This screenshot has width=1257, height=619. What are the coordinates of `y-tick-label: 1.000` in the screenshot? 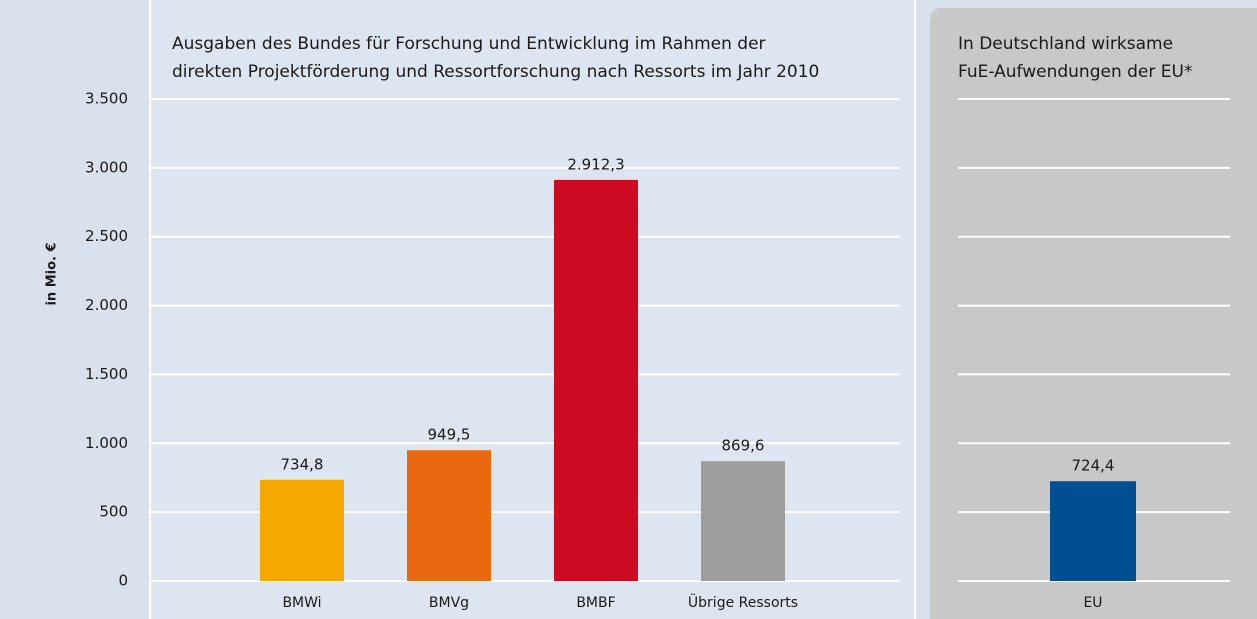 It's located at (106, 443).